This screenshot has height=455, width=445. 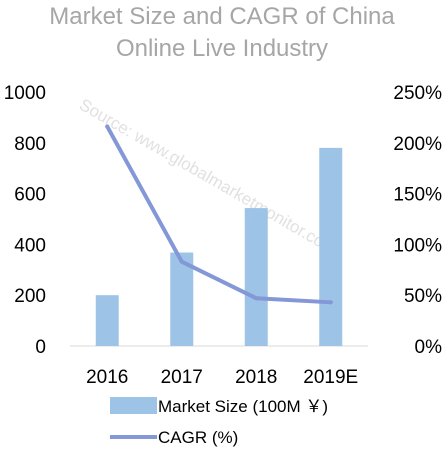 What do you see at coordinates (30, 245) in the screenshot?
I see `y-left-tick-label: 400` at bounding box center [30, 245].